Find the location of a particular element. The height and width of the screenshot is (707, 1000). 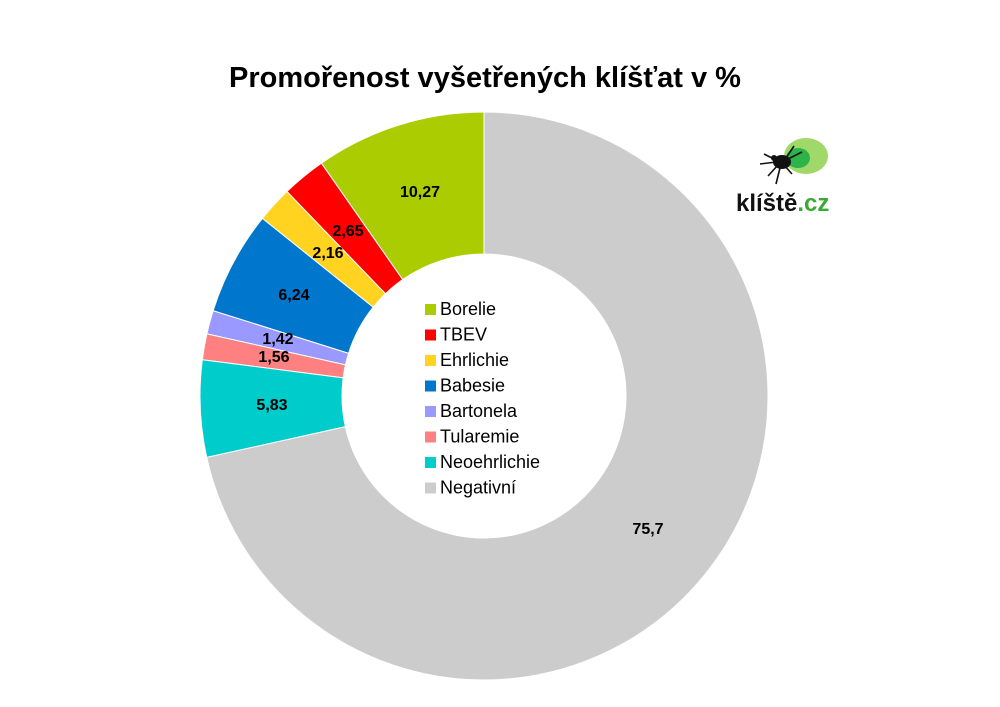

data-label-negativní: 75,7 is located at coordinates (647, 529).